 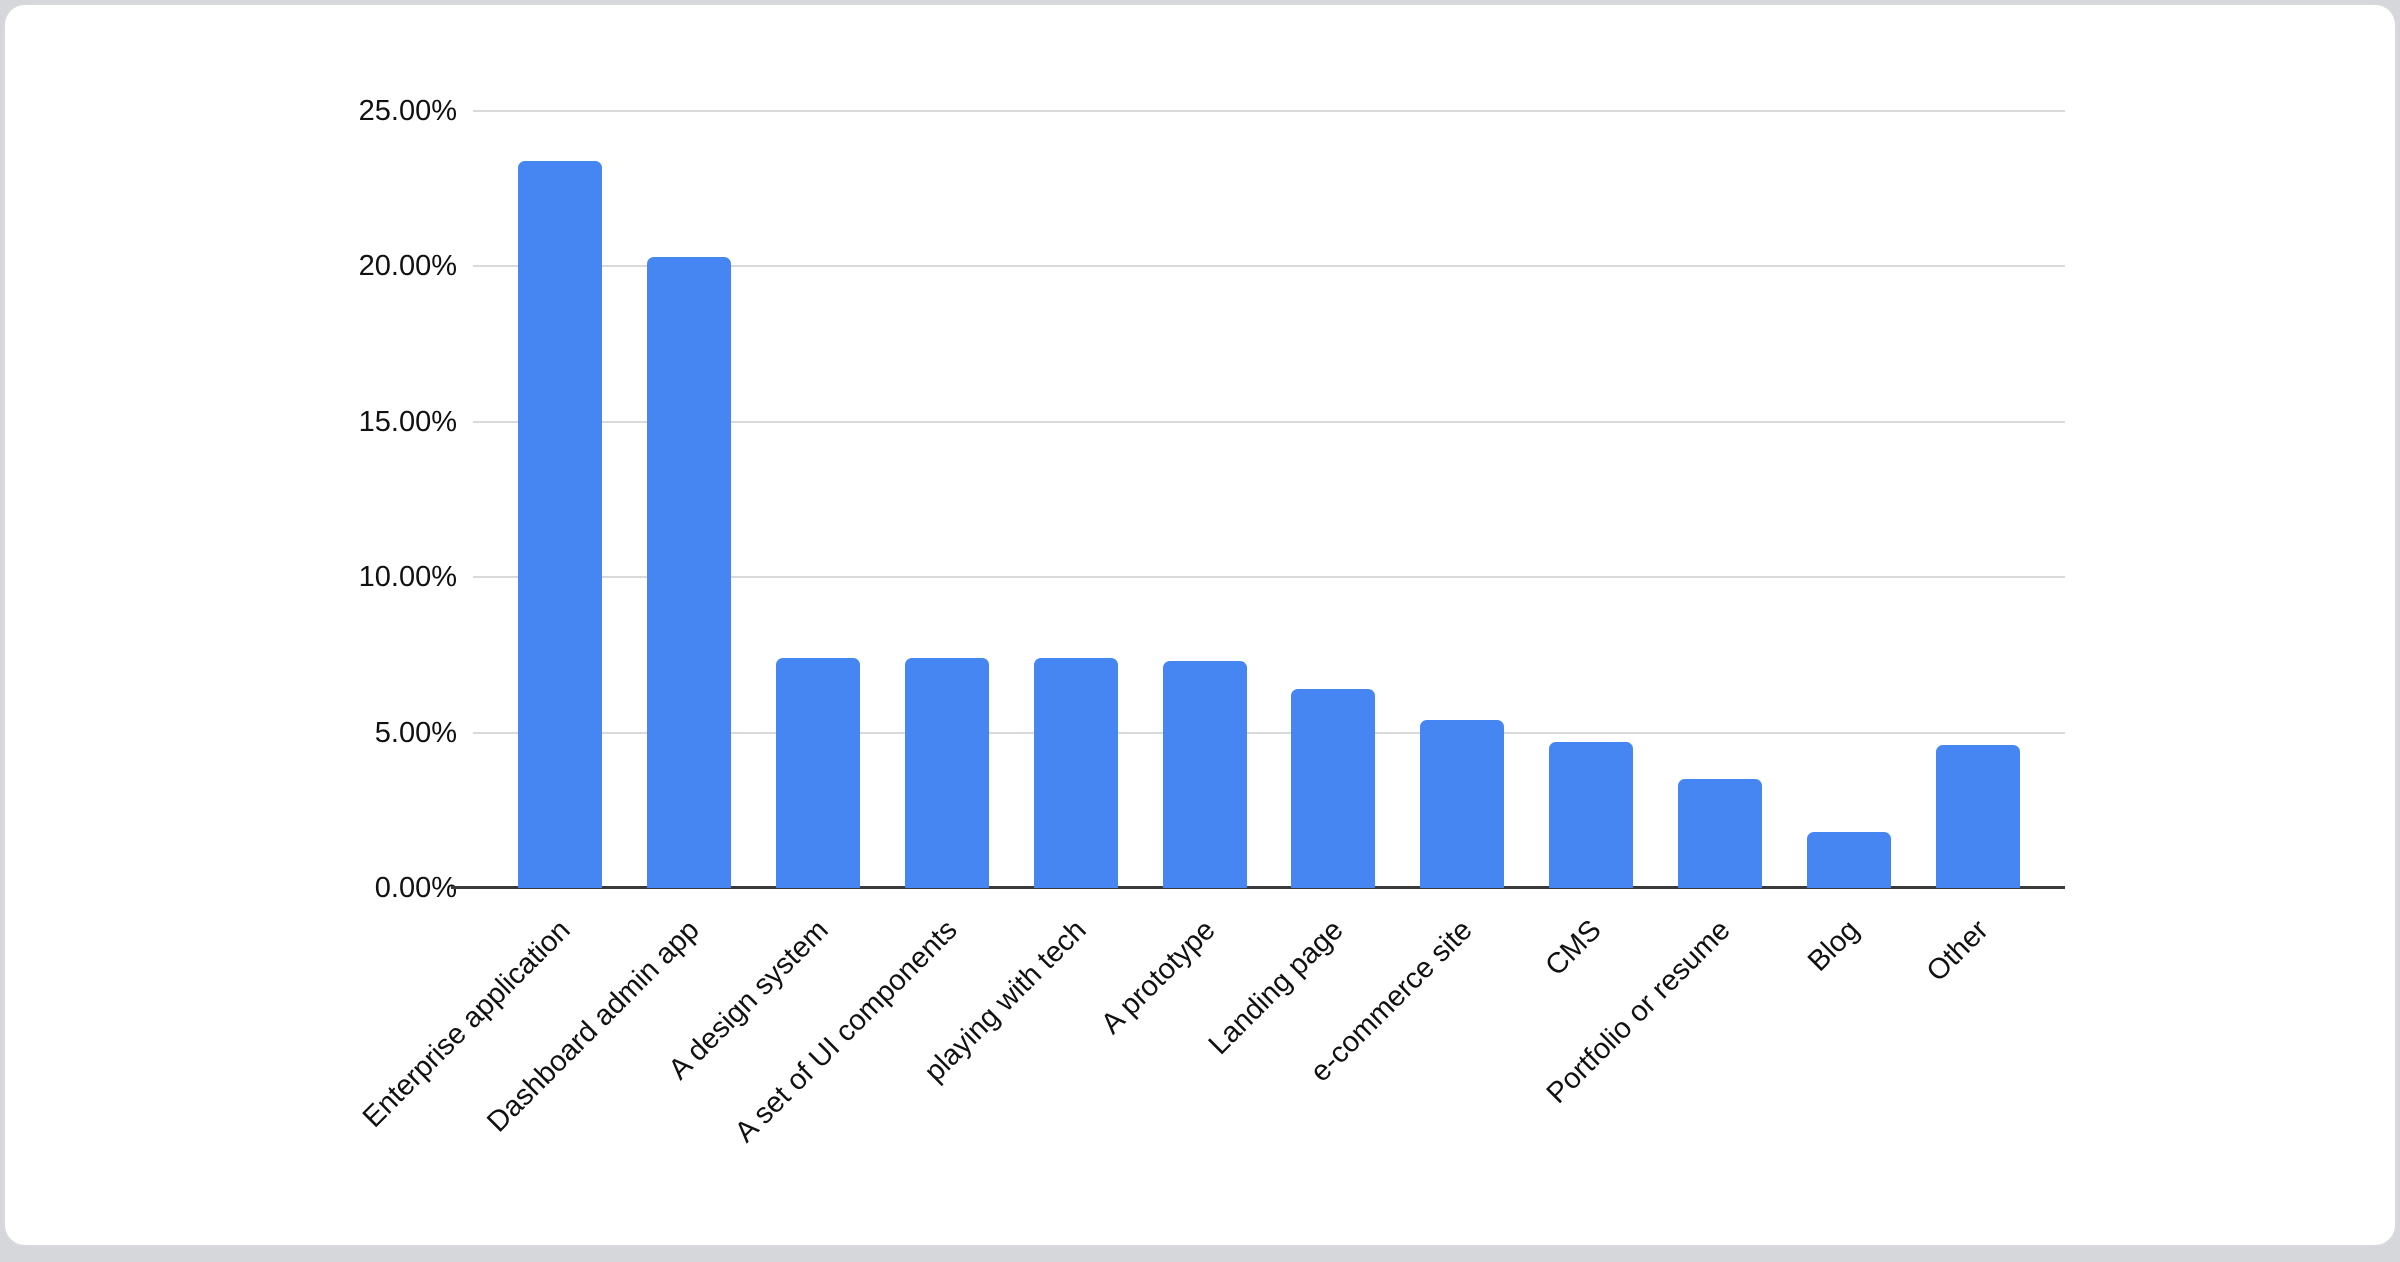 I want to click on bar-dashboard-admin-app, so click(x=689, y=572).